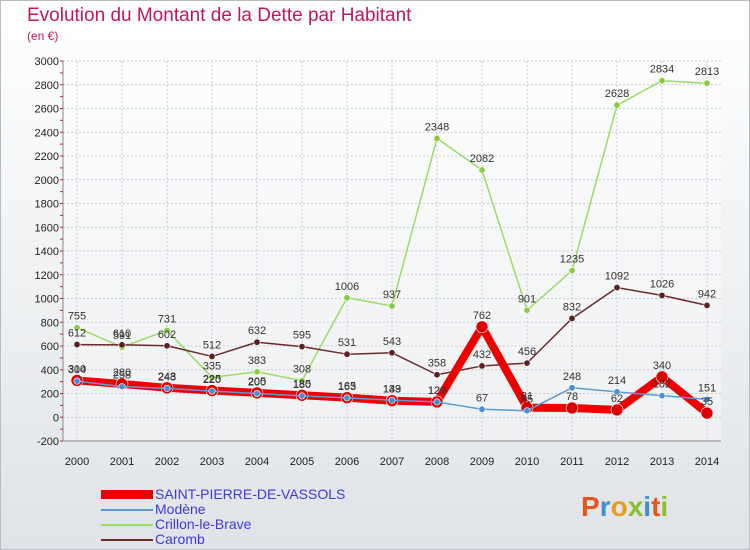 The image size is (750, 550). Describe the element at coordinates (50, 323) in the screenshot. I see `y-tick-label: 800` at that location.